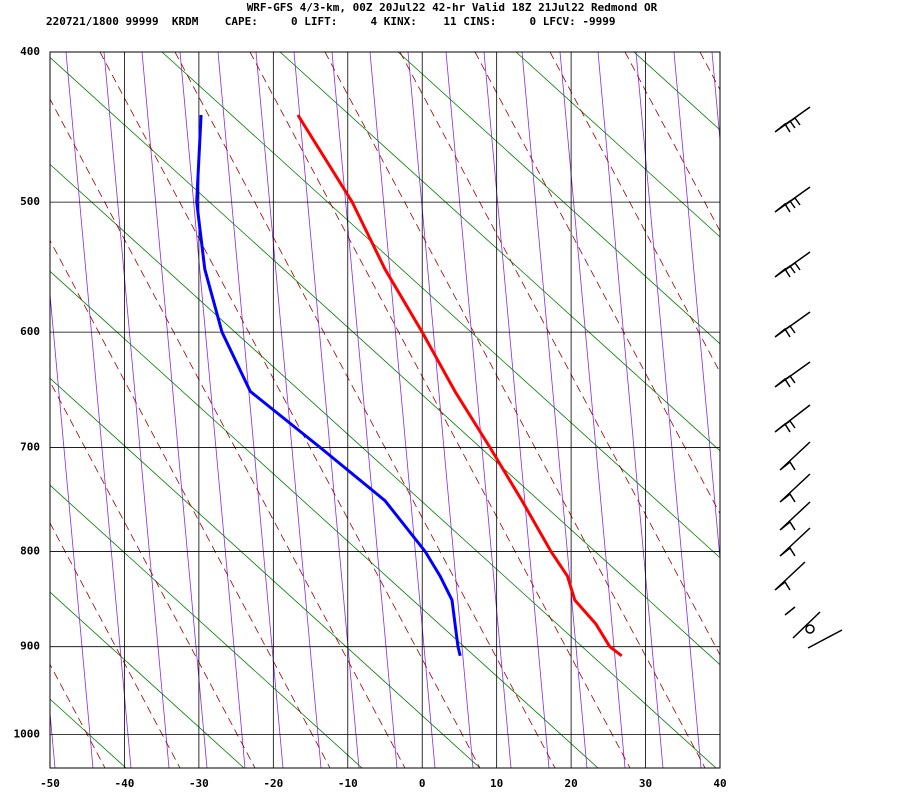 The width and height of the screenshot is (900, 804). What do you see at coordinates (27, 734) in the screenshot?
I see `y-tick-label: 1000` at bounding box center [27, 734].